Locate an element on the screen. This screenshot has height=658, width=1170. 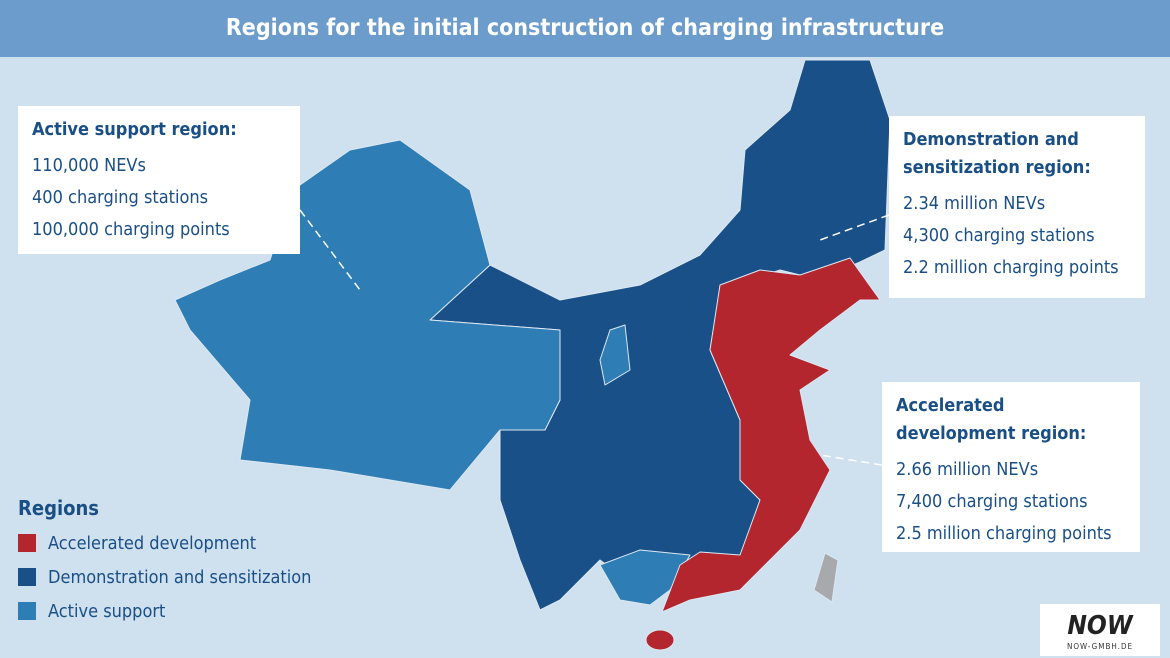
legend-title: Regions is located at coordinates (58, 508).